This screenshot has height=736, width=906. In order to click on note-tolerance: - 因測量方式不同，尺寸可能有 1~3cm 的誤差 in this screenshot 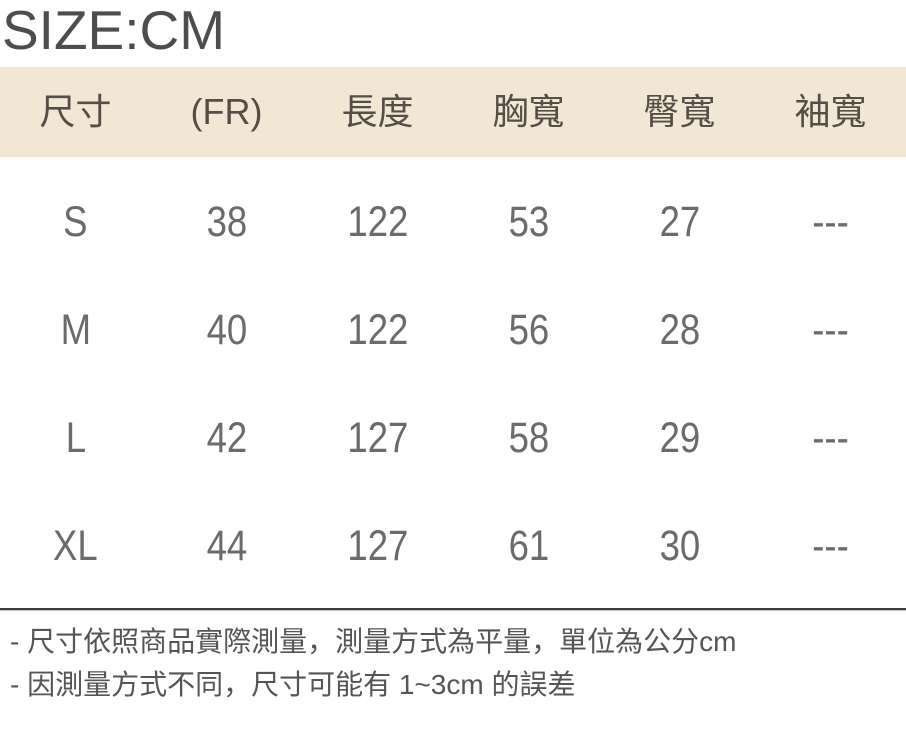, I will do `click(293, 684)`.